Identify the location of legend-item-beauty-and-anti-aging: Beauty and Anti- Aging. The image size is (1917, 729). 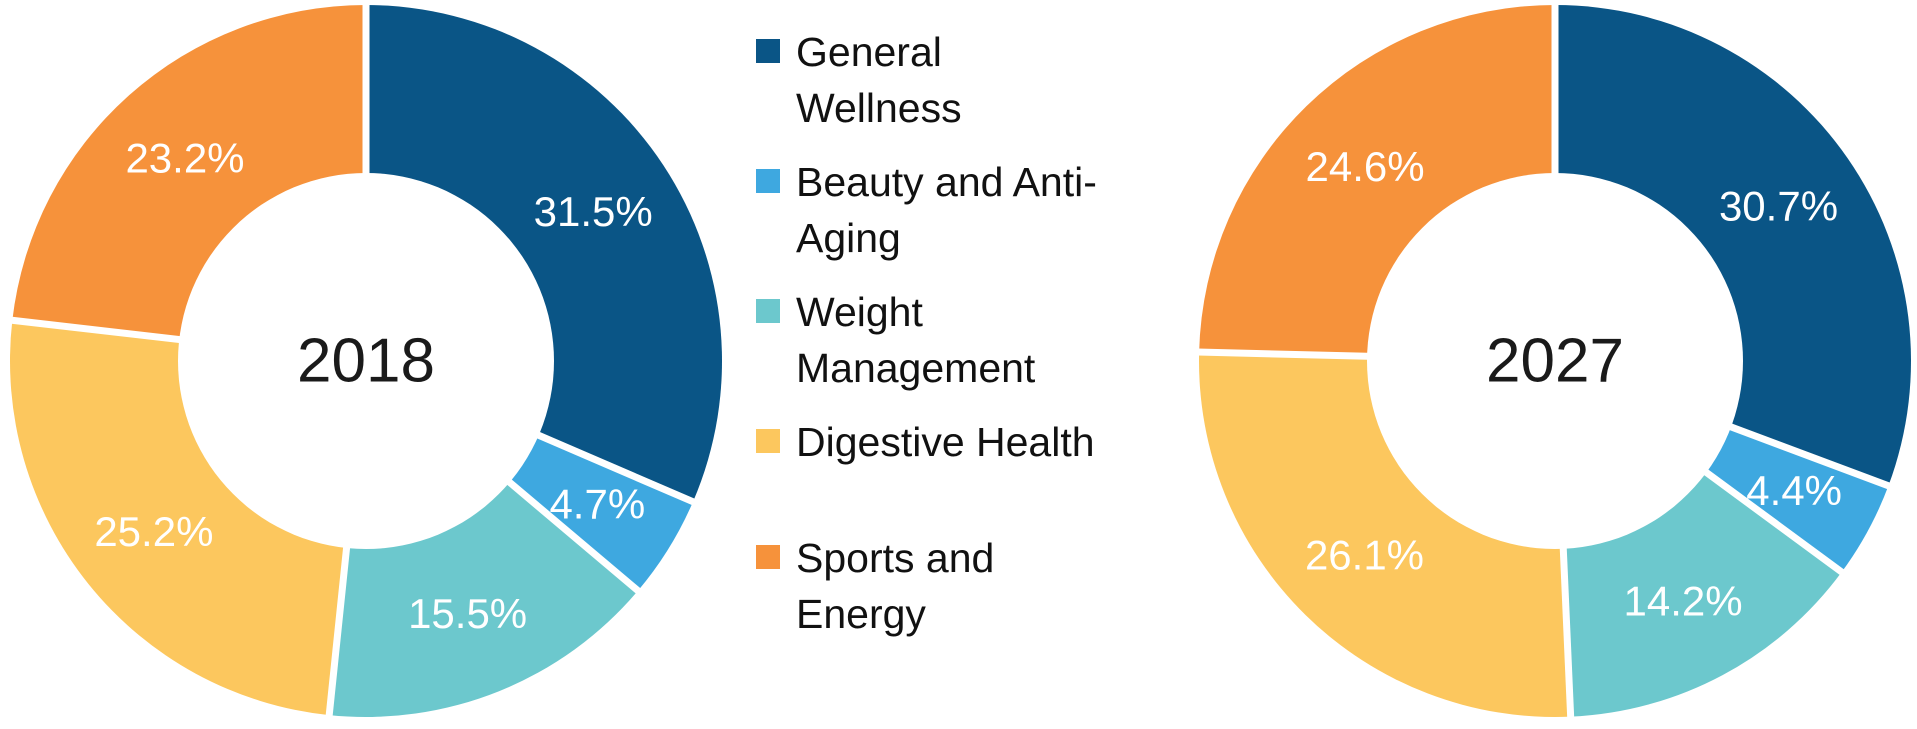
(966, 210).